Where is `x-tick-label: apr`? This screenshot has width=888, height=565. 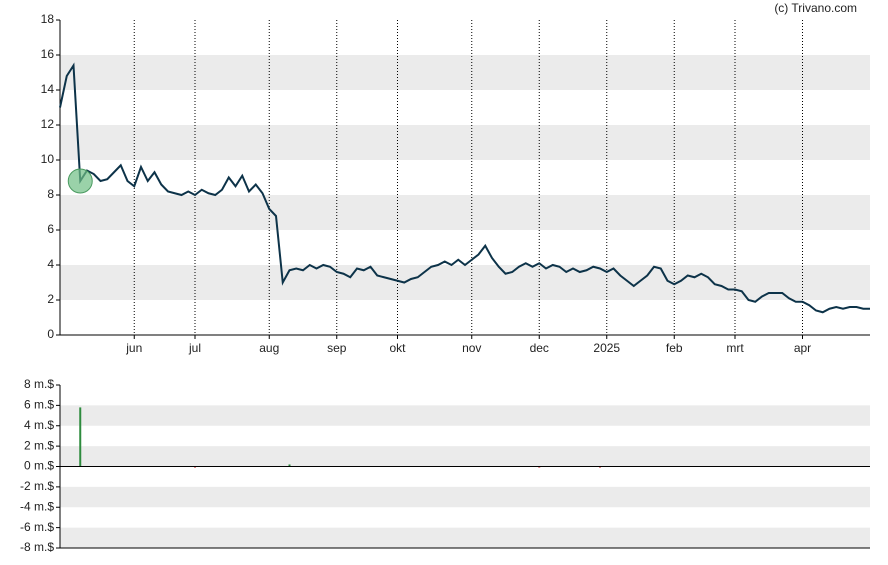 x-tick-label: apr is located at coordinates (802, 348).